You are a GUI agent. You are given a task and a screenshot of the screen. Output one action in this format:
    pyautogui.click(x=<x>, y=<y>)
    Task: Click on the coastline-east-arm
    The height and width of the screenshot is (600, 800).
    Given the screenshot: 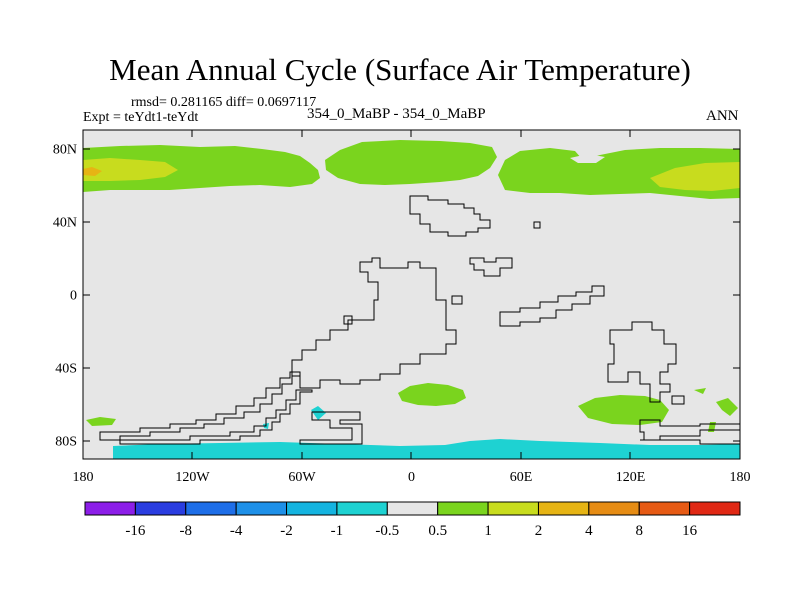 What is the action you would take?
    pyautogui.click(x=552, y=306)
    